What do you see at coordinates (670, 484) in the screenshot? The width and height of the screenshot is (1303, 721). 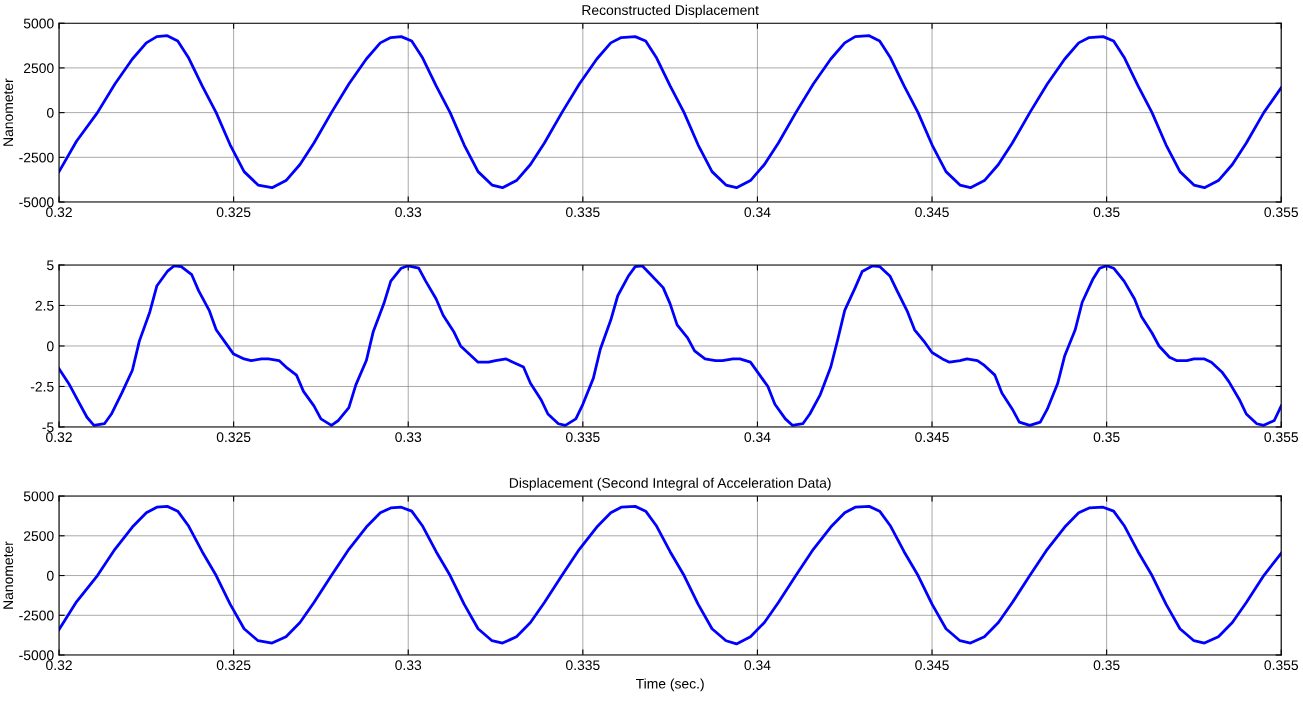 I see `chart-title: Displacement (Second Integral of Acceleration Data)` at bounding box center [670, 484].